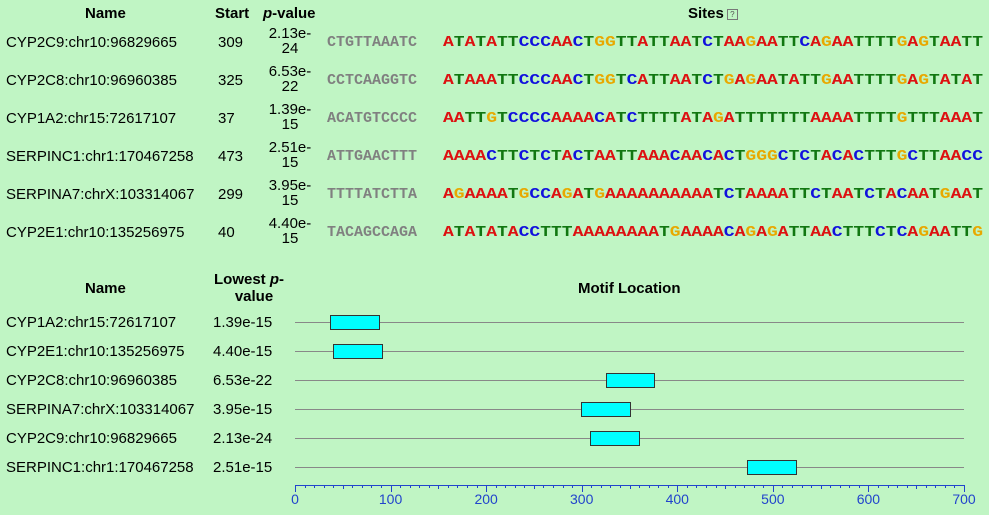  I want to click on site-row-start: 40, so click(226, 232).